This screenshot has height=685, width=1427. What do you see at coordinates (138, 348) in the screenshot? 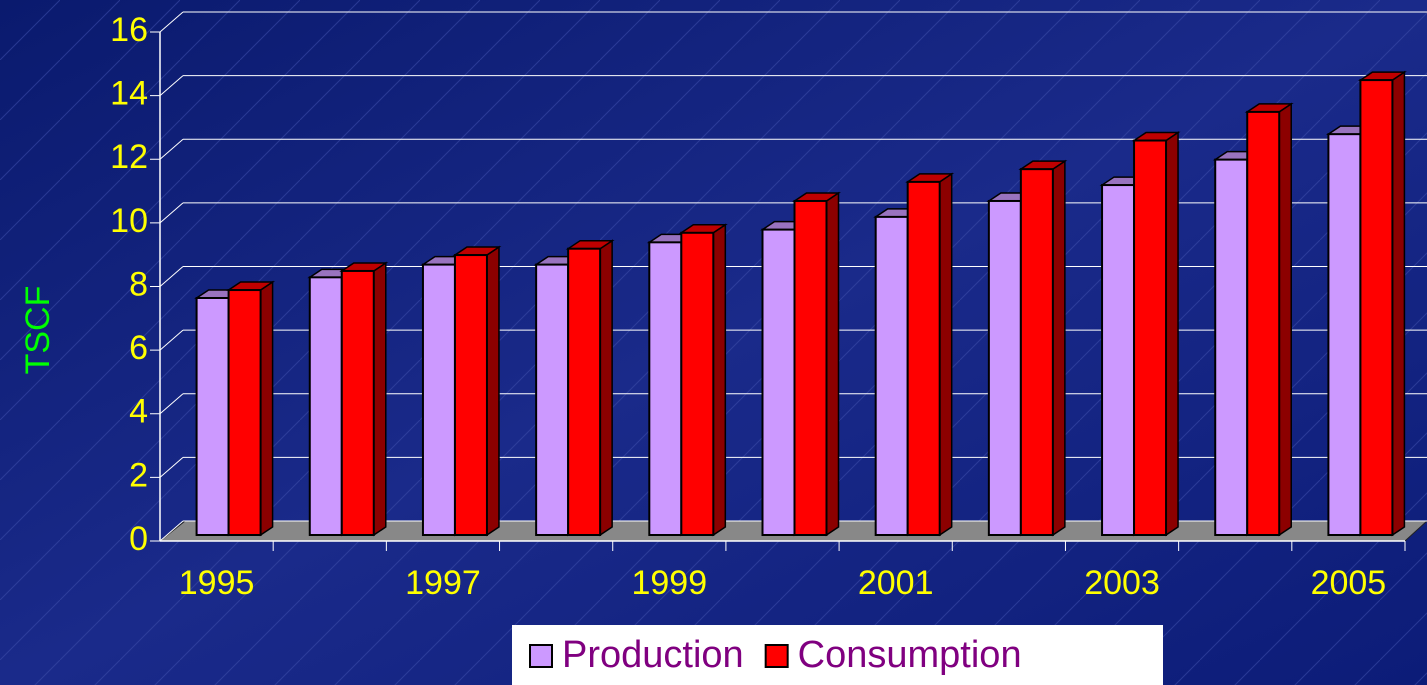
I see `y-tick-label: 6` at bounding box center [138, 348].